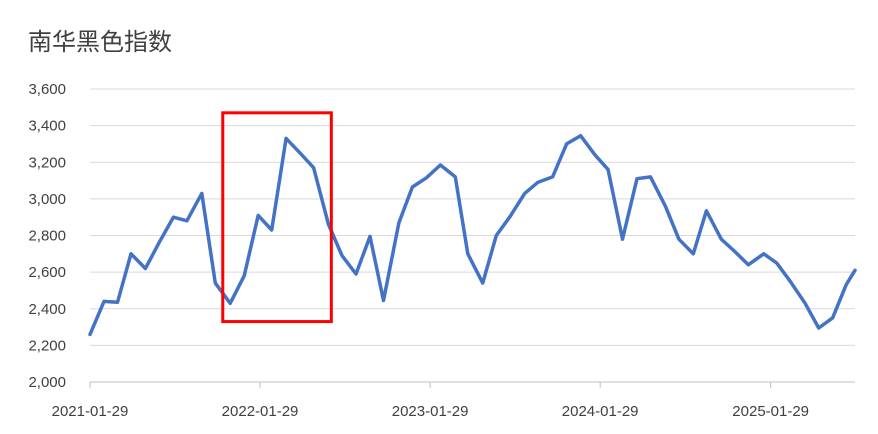  Describe the element at coordinates (770, 411) in the screenshot. I see `x-tick-label: 2025-01-29` at that location.